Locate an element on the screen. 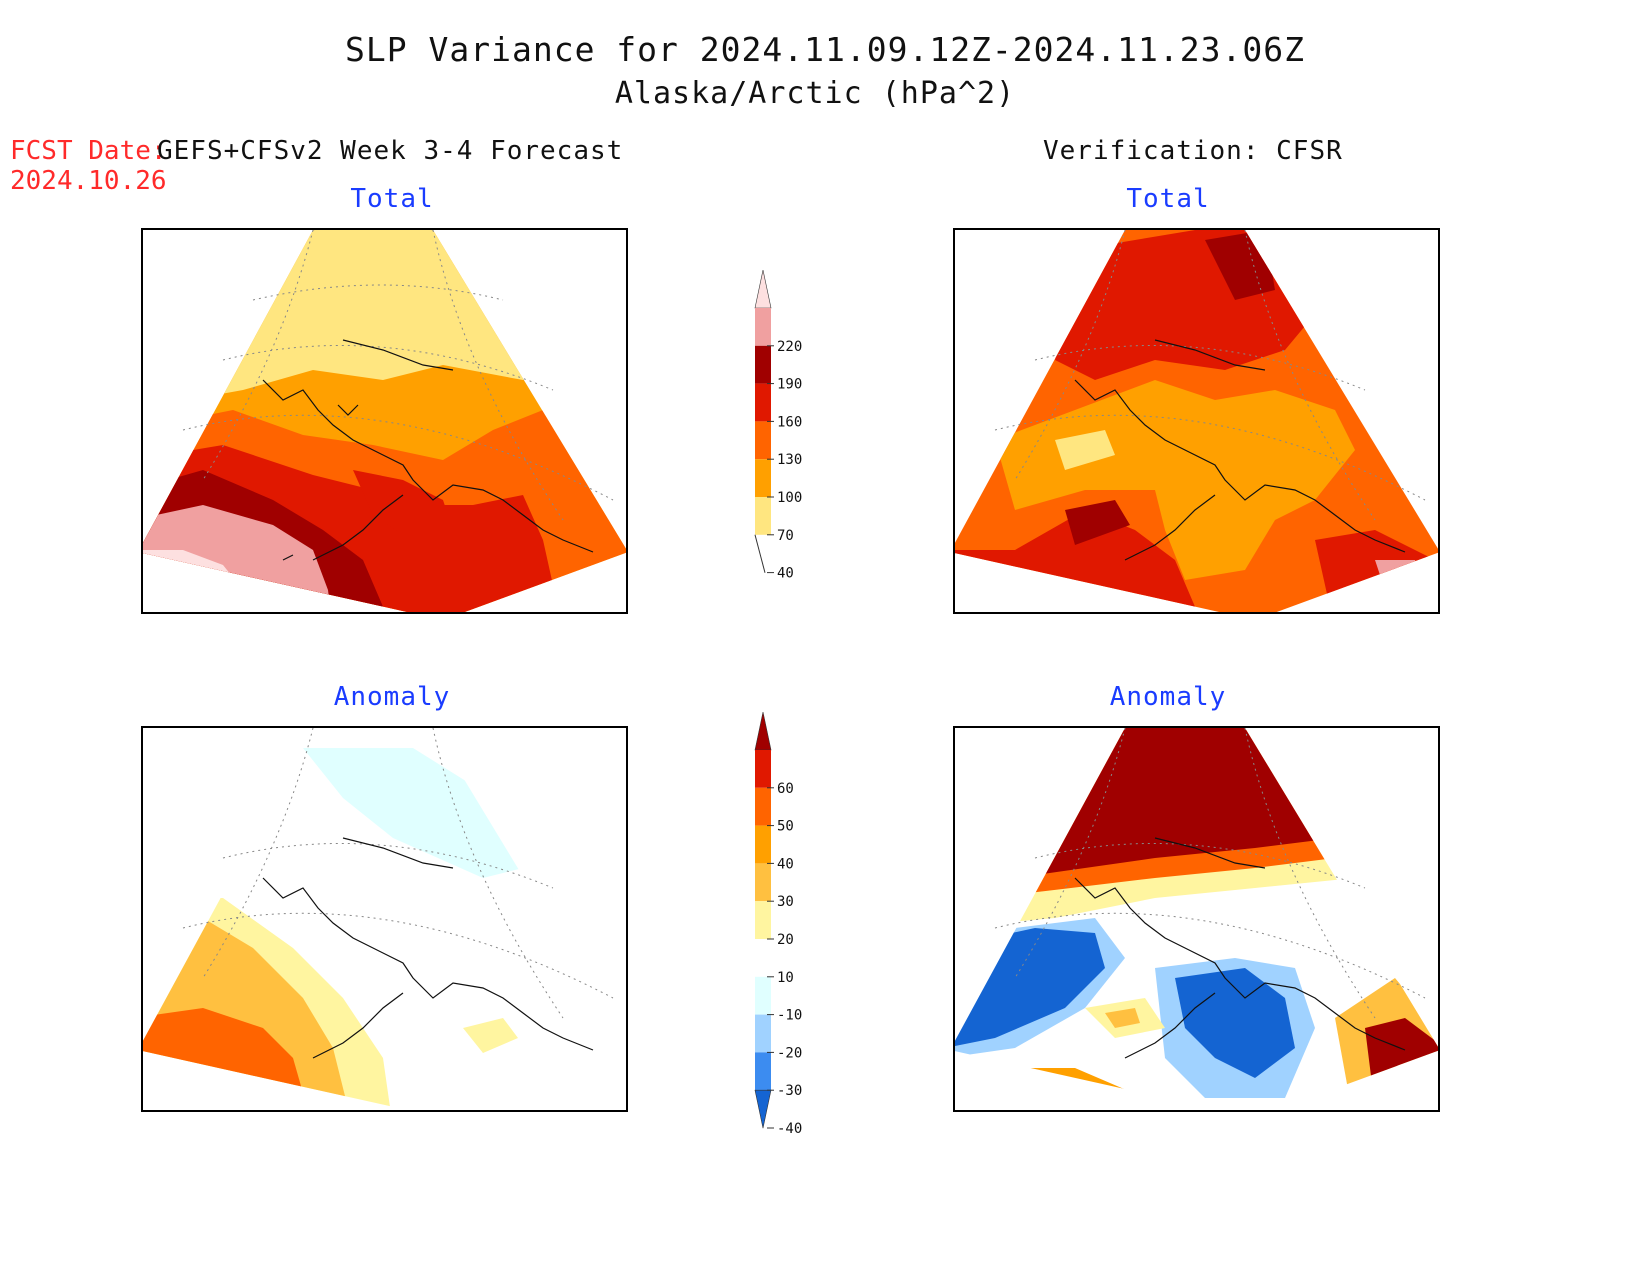  colorbar-tick-label: 50 is located at coordinates (785, 827).